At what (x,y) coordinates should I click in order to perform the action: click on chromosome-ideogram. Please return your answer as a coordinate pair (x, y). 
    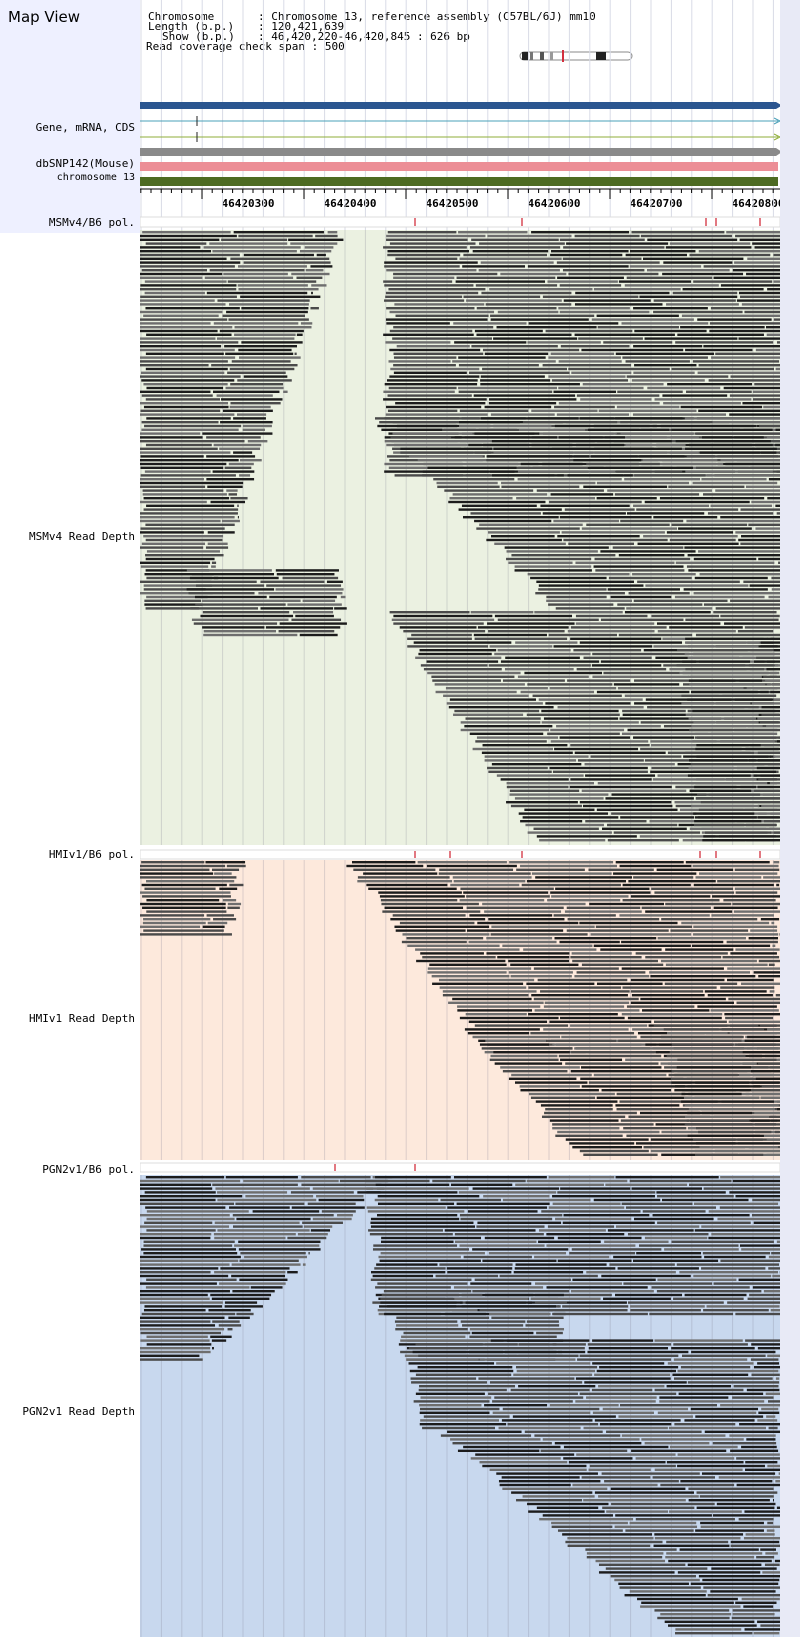
    Looking at the image, I should click on (578, 56).